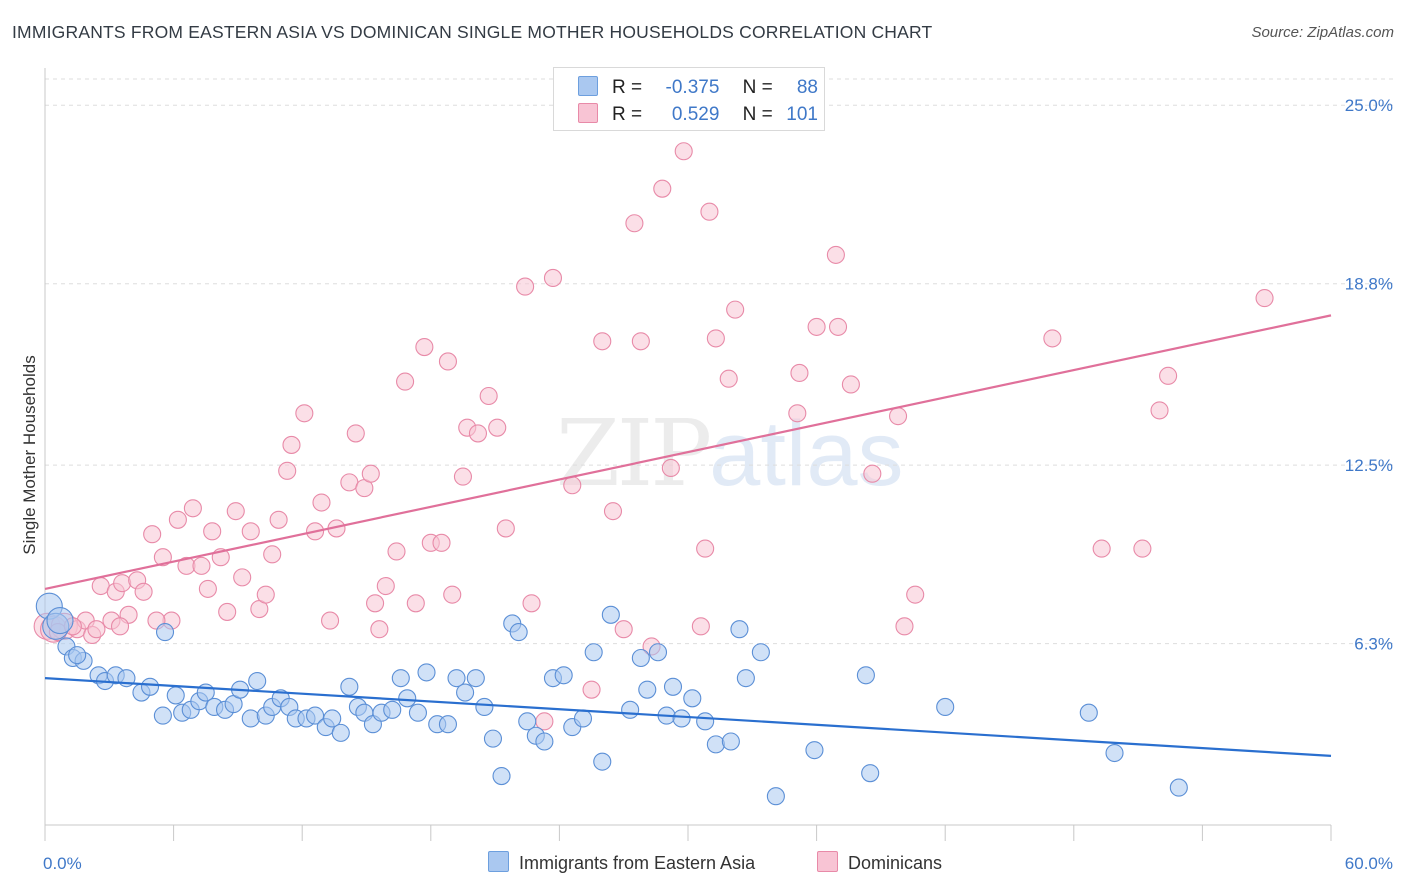  What do you see at coordinates (637, 863) in the screenshot?
I see `bottom-legend-label: Immigrants from Eastern Asia` at bounding box center [637, 863].